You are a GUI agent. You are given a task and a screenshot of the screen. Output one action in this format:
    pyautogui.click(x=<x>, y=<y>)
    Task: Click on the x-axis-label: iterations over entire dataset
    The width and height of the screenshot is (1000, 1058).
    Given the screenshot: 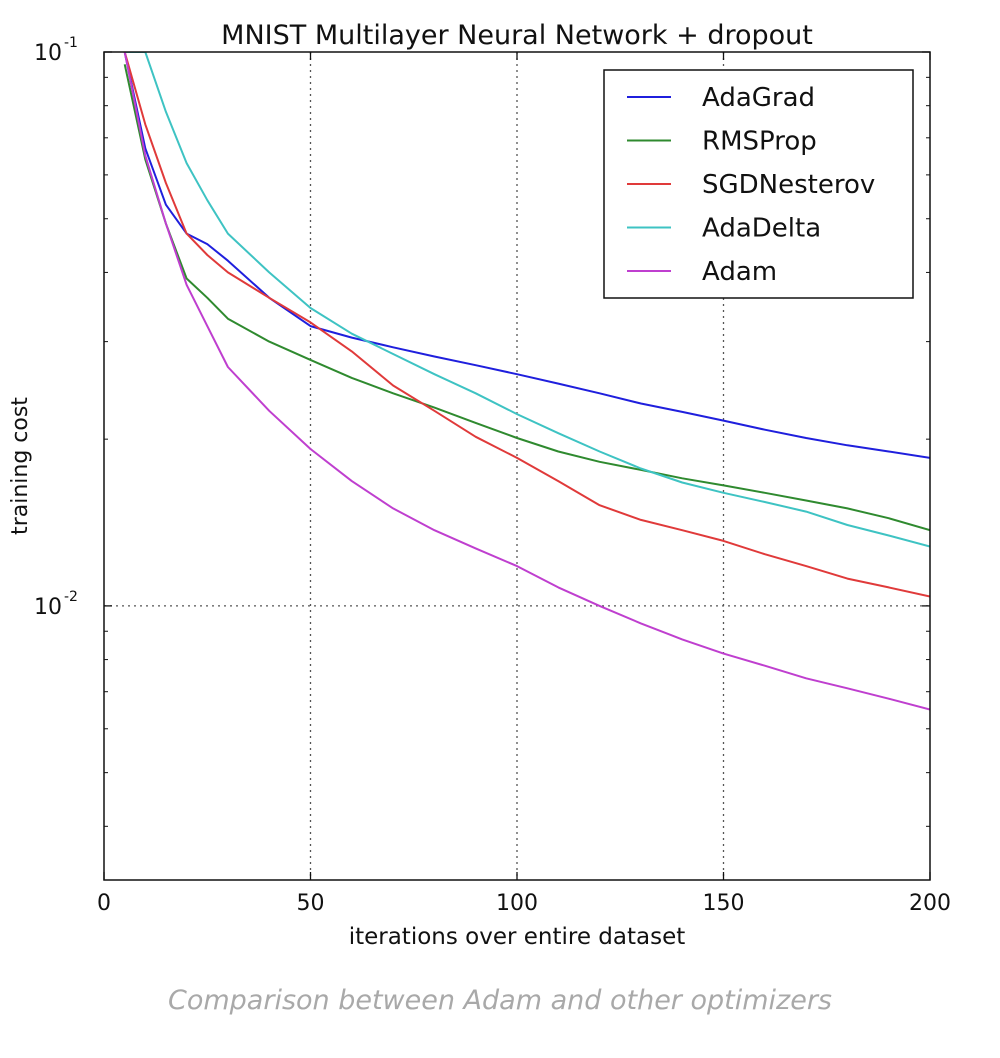 What is the action you would take?
    pyautogui.click(x=517, y=937)
    